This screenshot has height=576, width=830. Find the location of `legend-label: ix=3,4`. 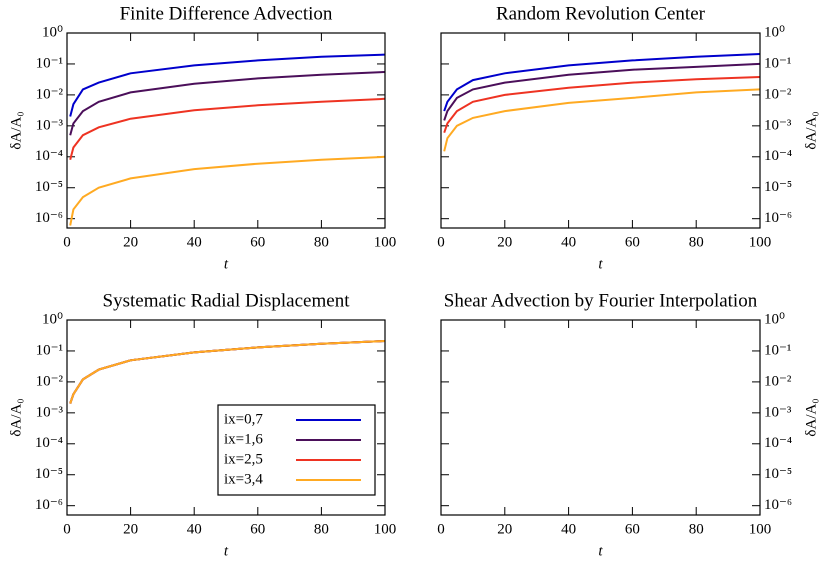

legend-label: ix=3,4 is located at coordinates (243, 479).